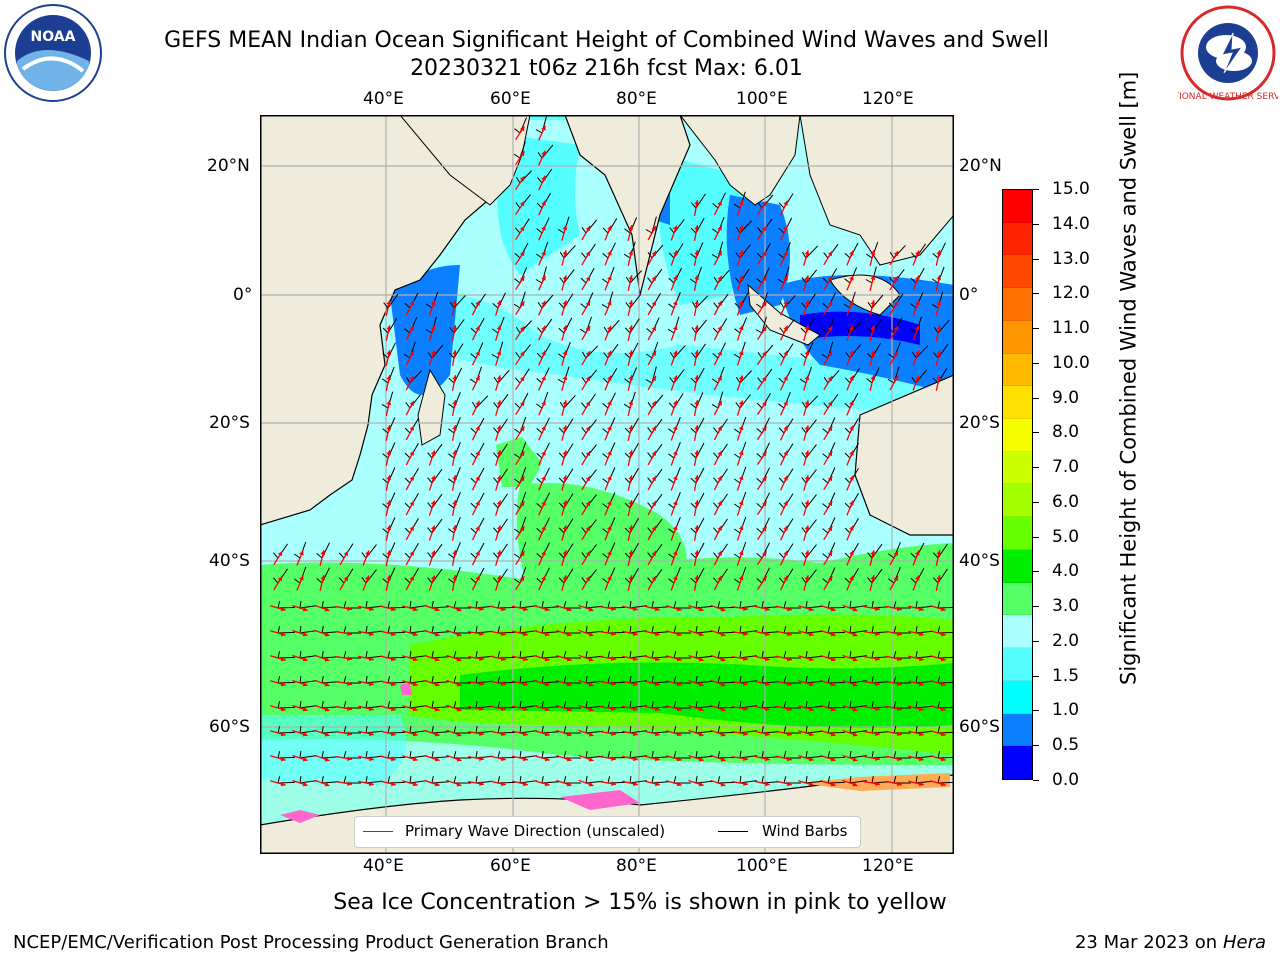  I want to click on wave-patch-central, so click(601, 541).